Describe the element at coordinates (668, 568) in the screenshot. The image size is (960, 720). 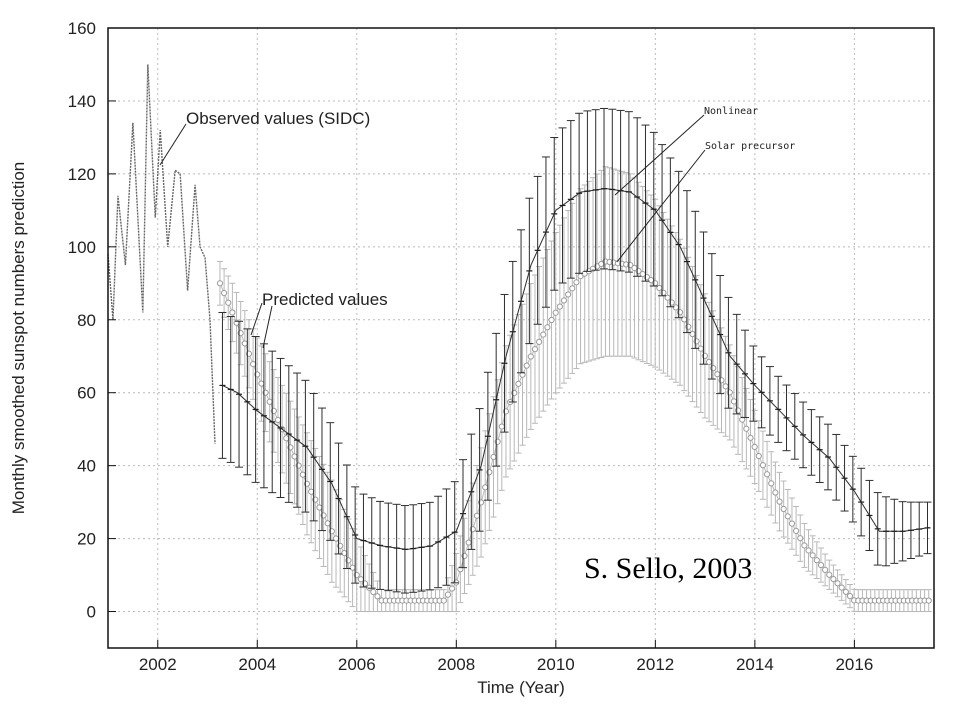
I see `credit-text: S. Sello, 2003` at that location.